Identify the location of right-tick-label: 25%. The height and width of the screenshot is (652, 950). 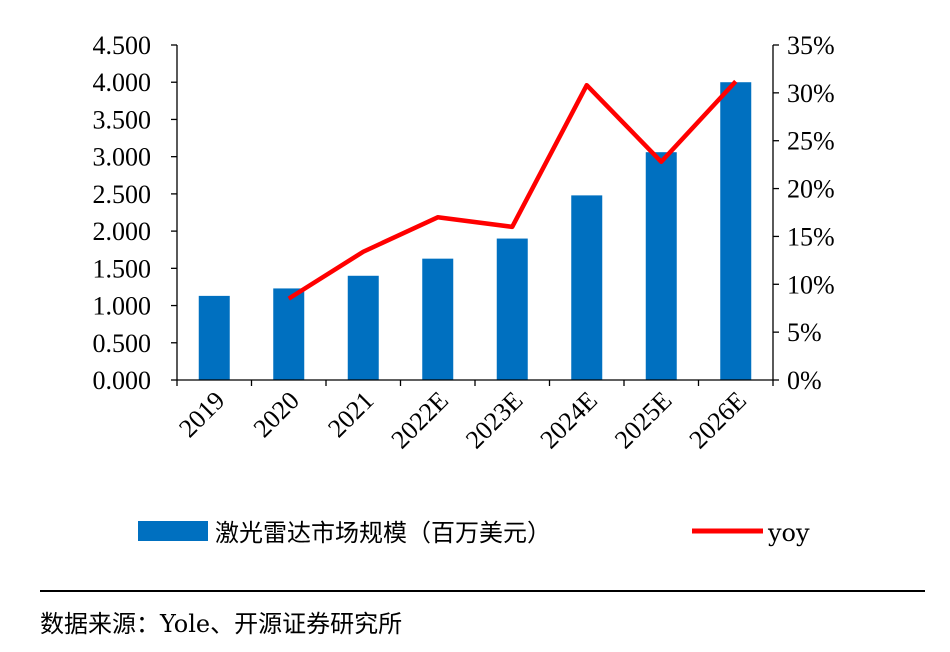
(811, 141).